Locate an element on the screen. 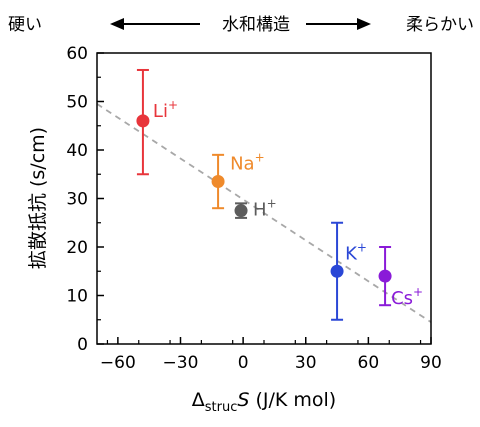  scale-center-label: 水和構造 is located at coordinates (256, 25).